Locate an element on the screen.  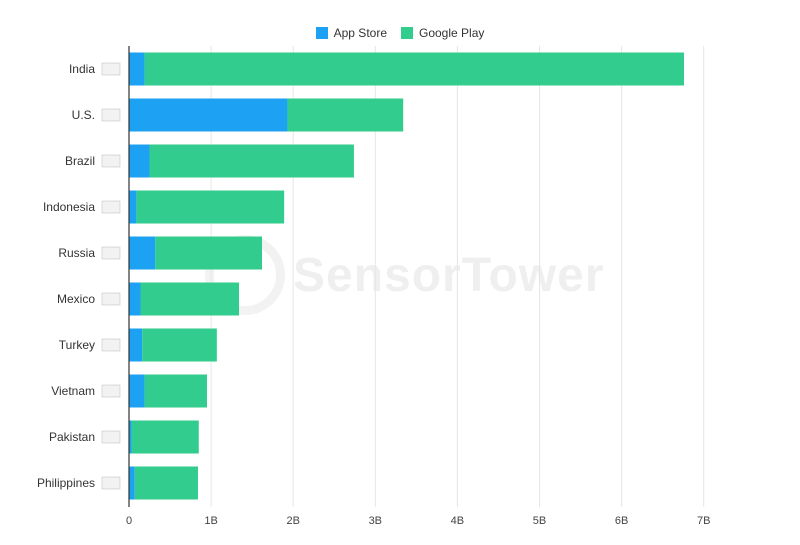
category-label: India is located at coordinates (82, 69).